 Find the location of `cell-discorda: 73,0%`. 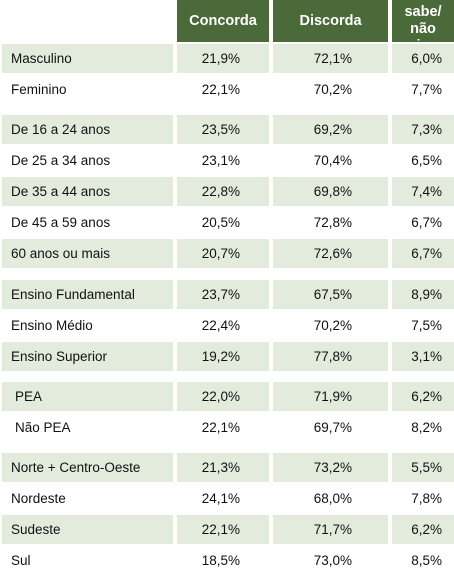

cell-discorda: 73,0% is located at coordinates (330, 560).